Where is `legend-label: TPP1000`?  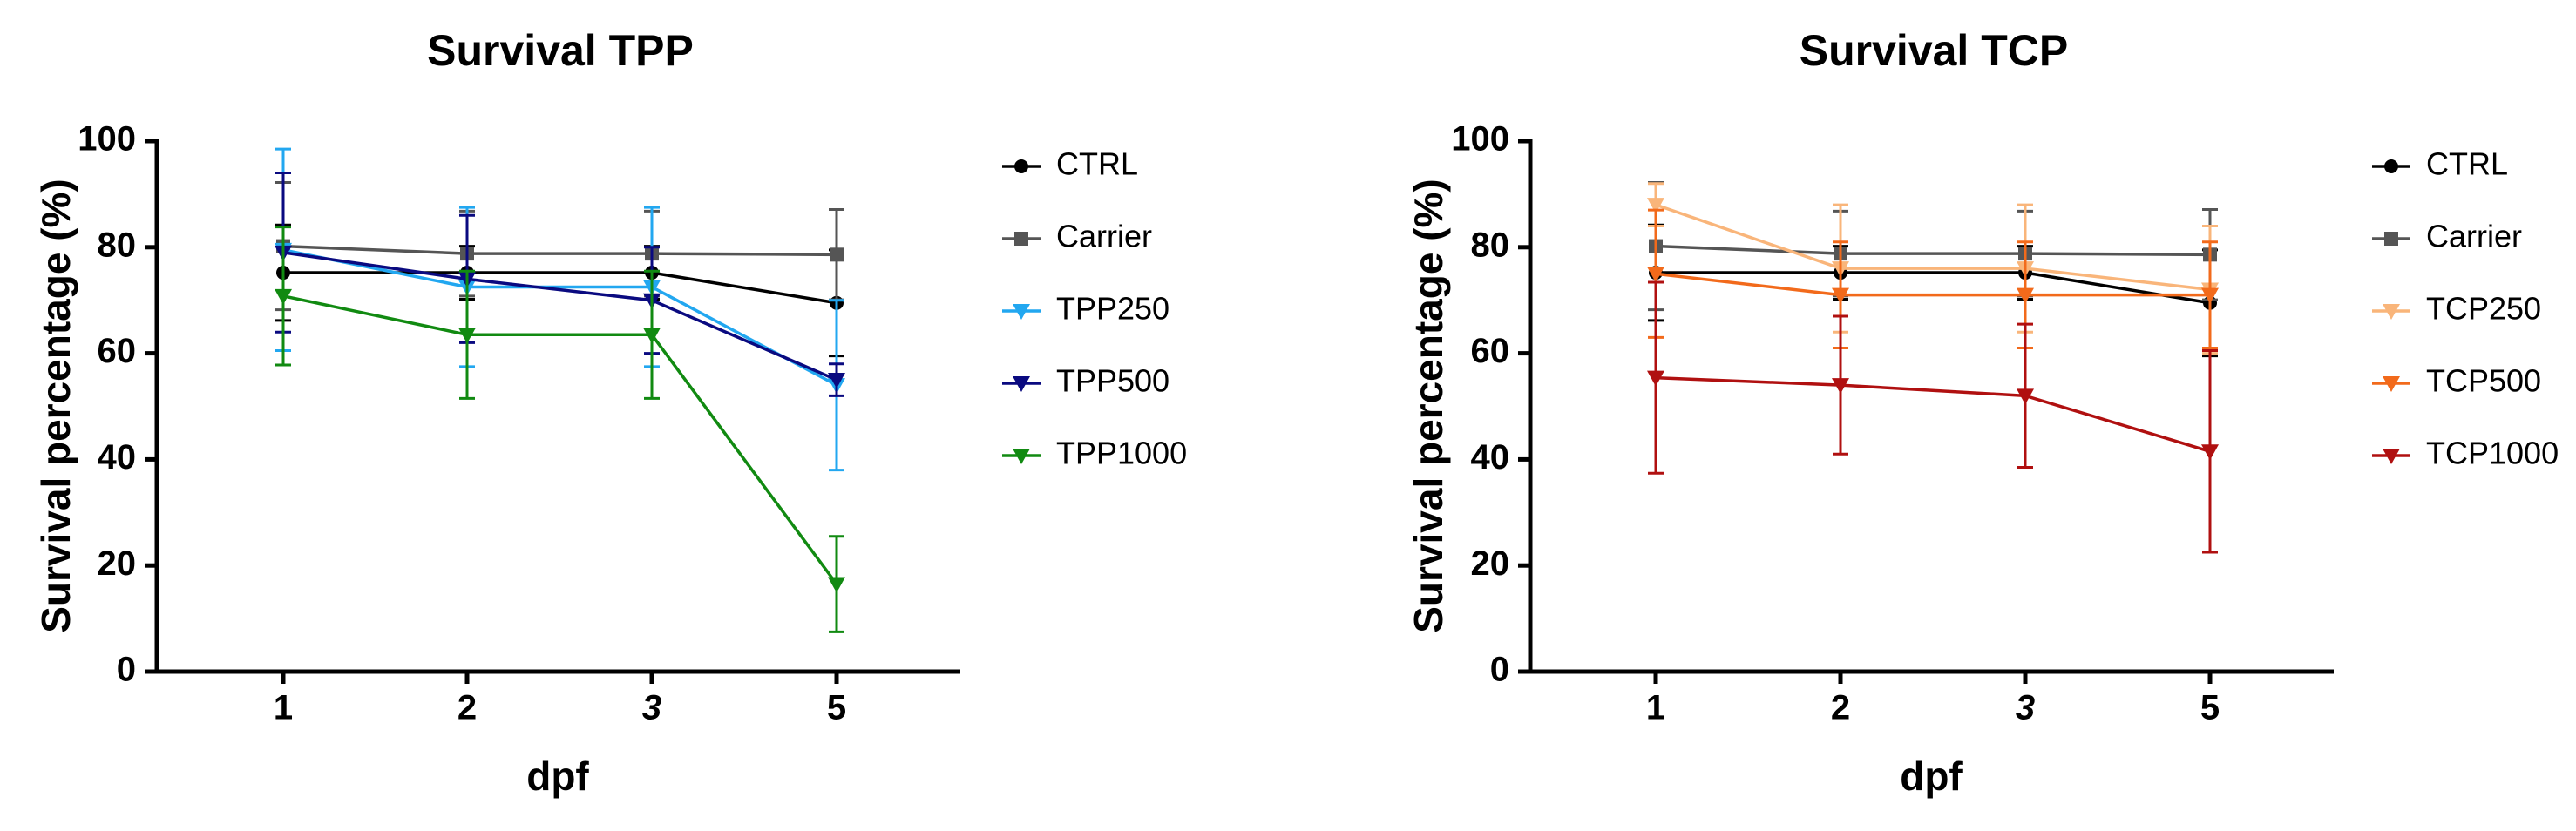
legend-label: TPP1000 is located at coordinates (1122, 453).